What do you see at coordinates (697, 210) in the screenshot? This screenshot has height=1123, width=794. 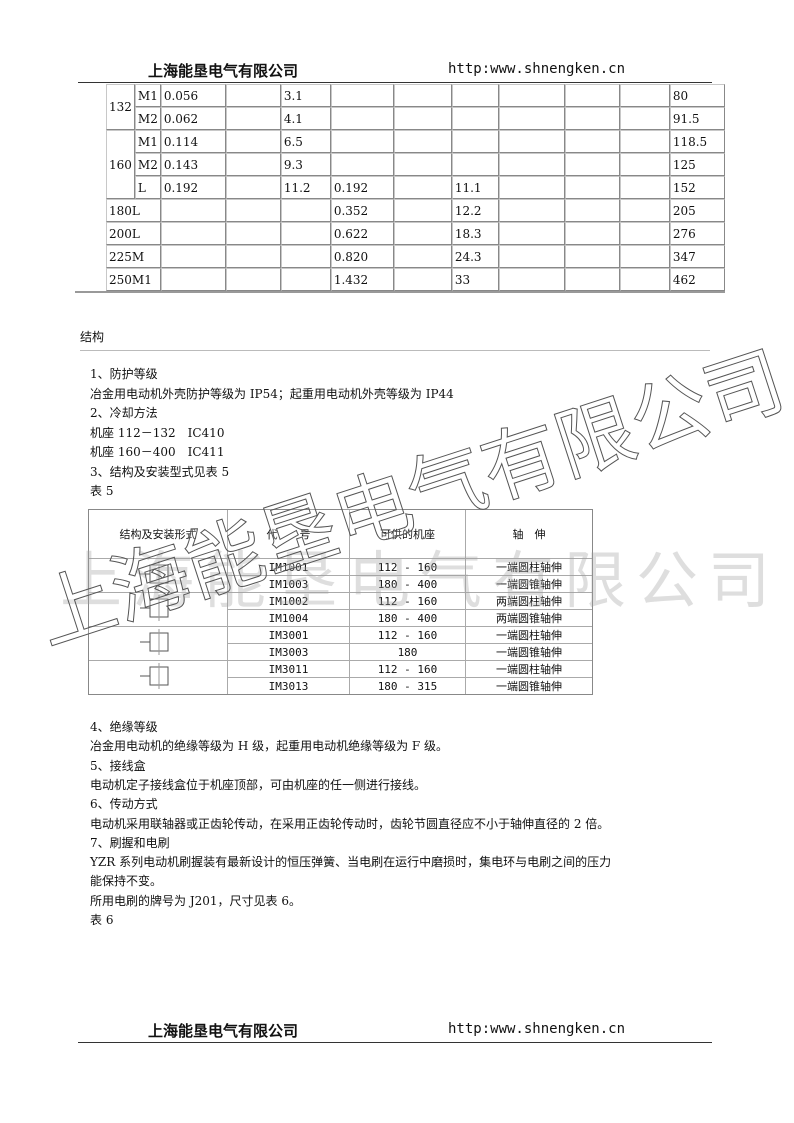 I see `table-cell: 205` at bounding box center [697, 210].